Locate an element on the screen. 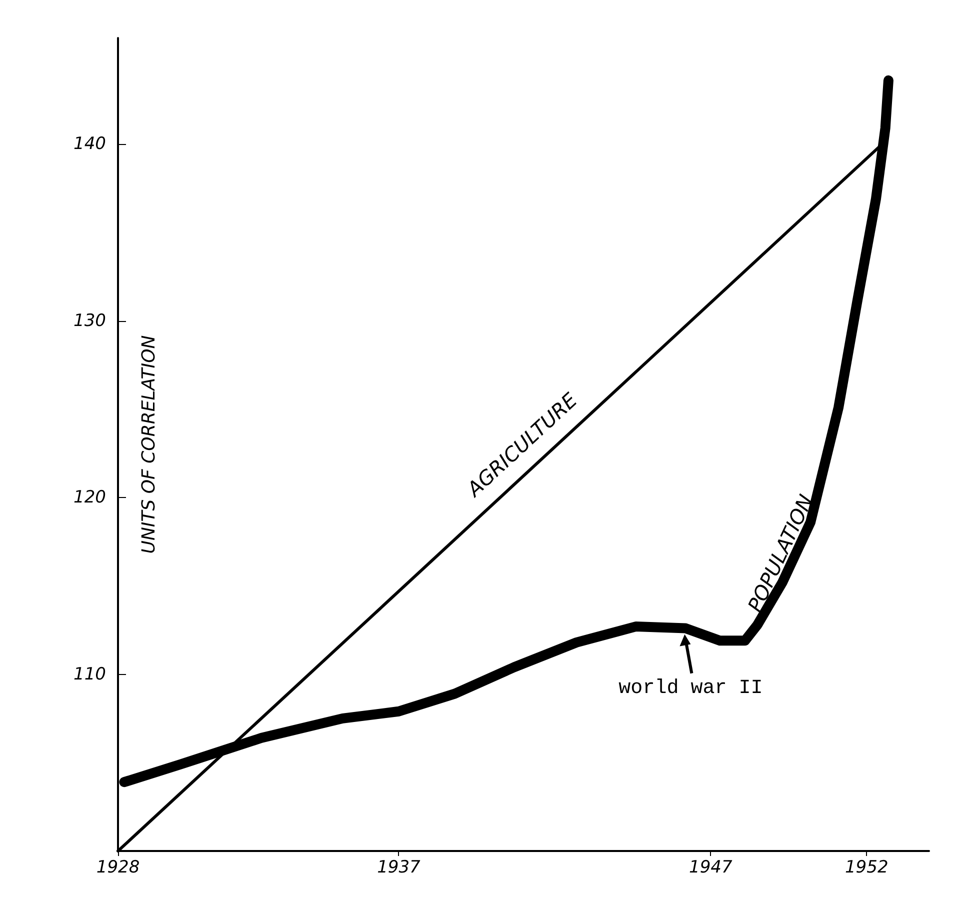  x-tick-label: 1928 is located at coordinates (118, 868).